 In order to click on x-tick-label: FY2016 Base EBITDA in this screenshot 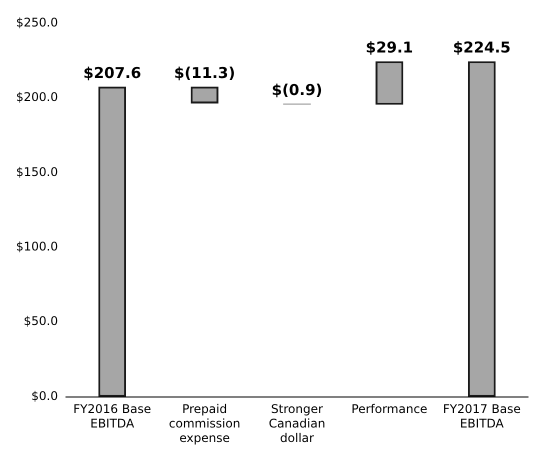, I will do `click(112, 416)`.